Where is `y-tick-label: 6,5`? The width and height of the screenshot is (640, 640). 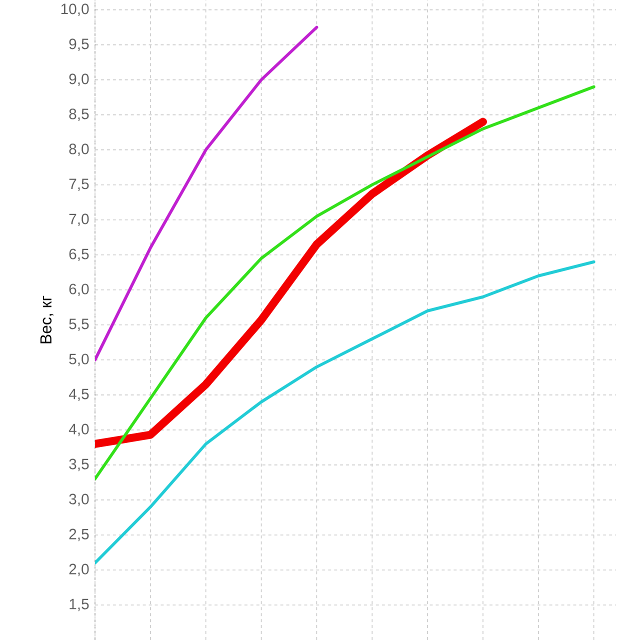
y-tick-label: 6,5 is located at coordinates (79, 255).